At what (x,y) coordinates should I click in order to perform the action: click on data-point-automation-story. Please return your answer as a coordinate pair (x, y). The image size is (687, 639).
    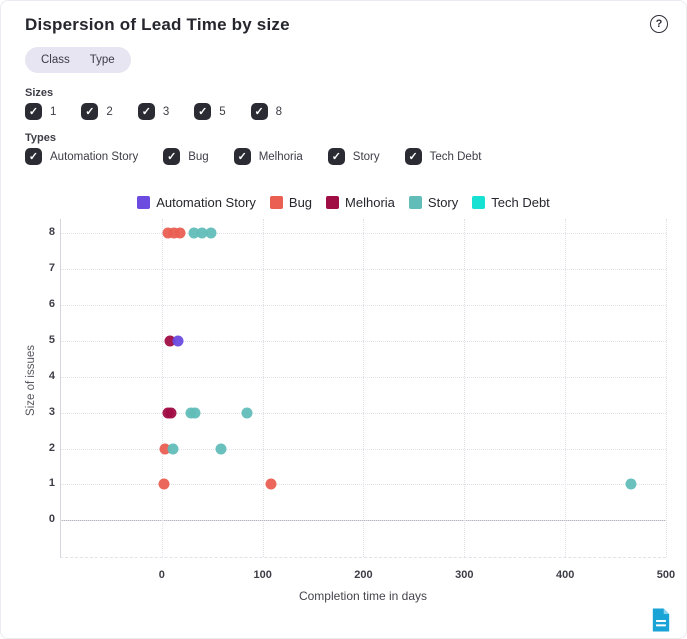
    Looking at the image, I should click on (178, 341).